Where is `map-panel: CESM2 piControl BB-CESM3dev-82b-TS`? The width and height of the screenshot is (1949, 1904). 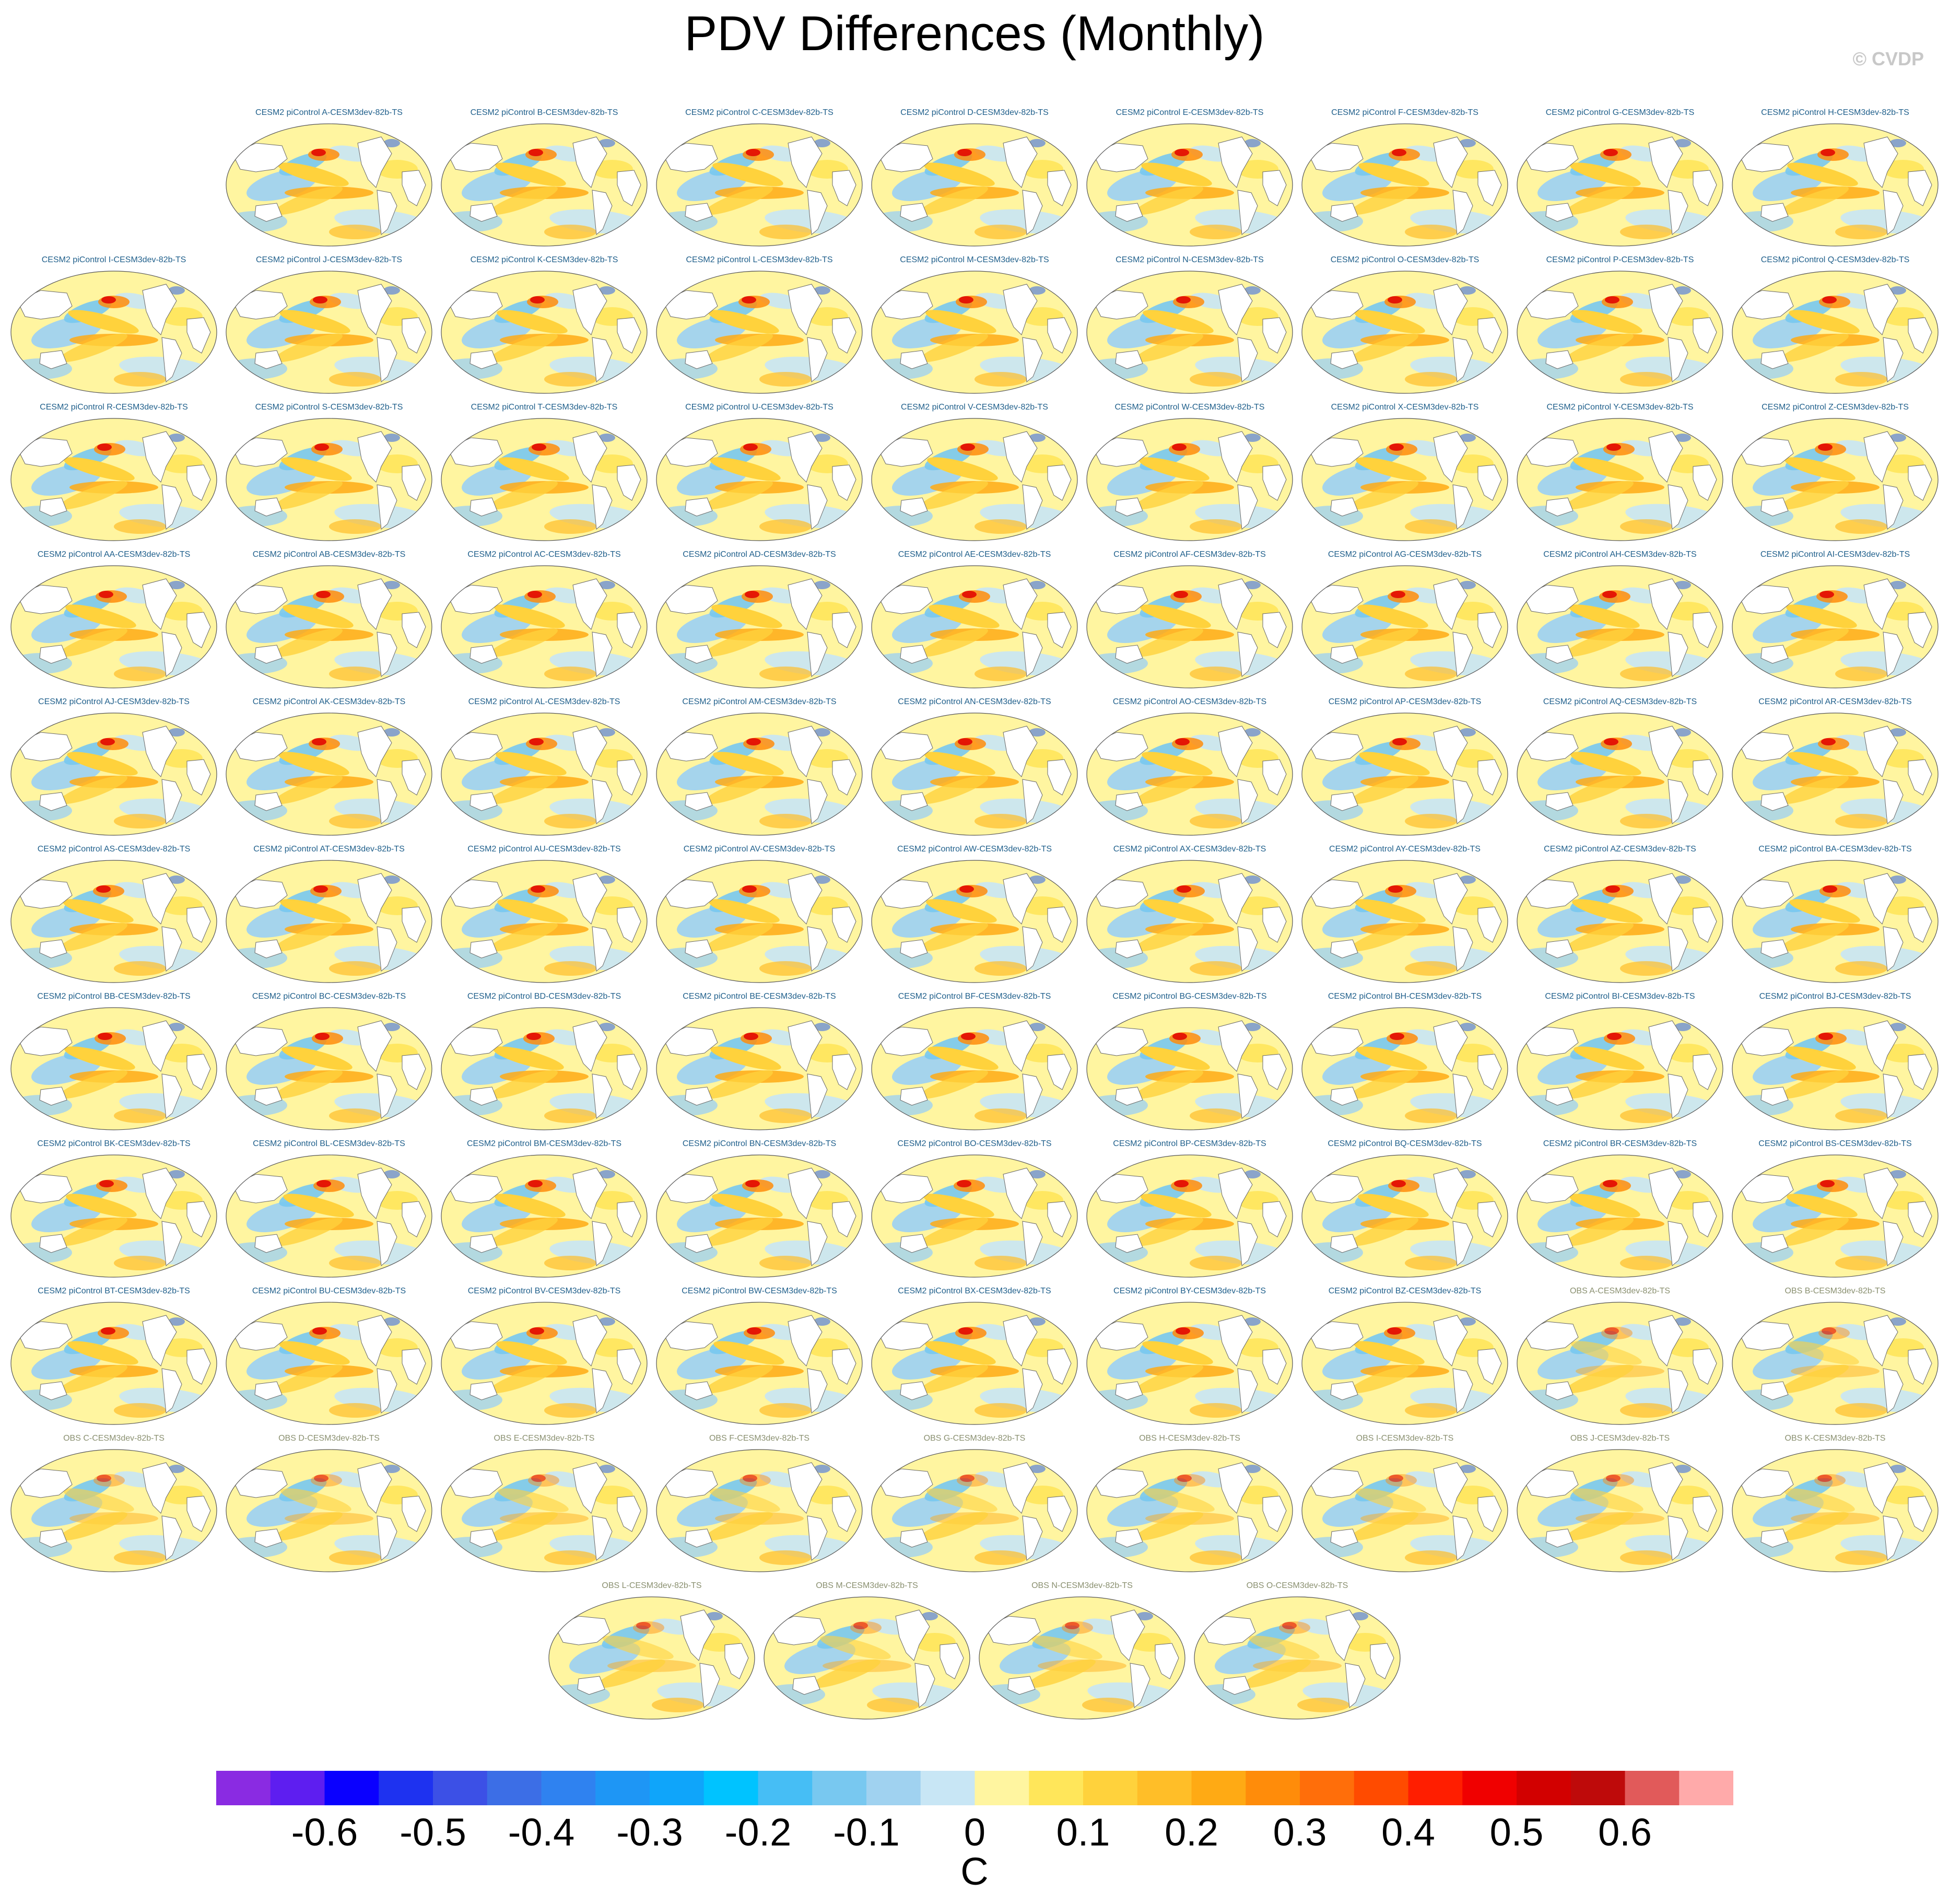
map-panel: CESM2 piControl BB-CESM3dev-82b-TS is located at coordinates (113, 1061).